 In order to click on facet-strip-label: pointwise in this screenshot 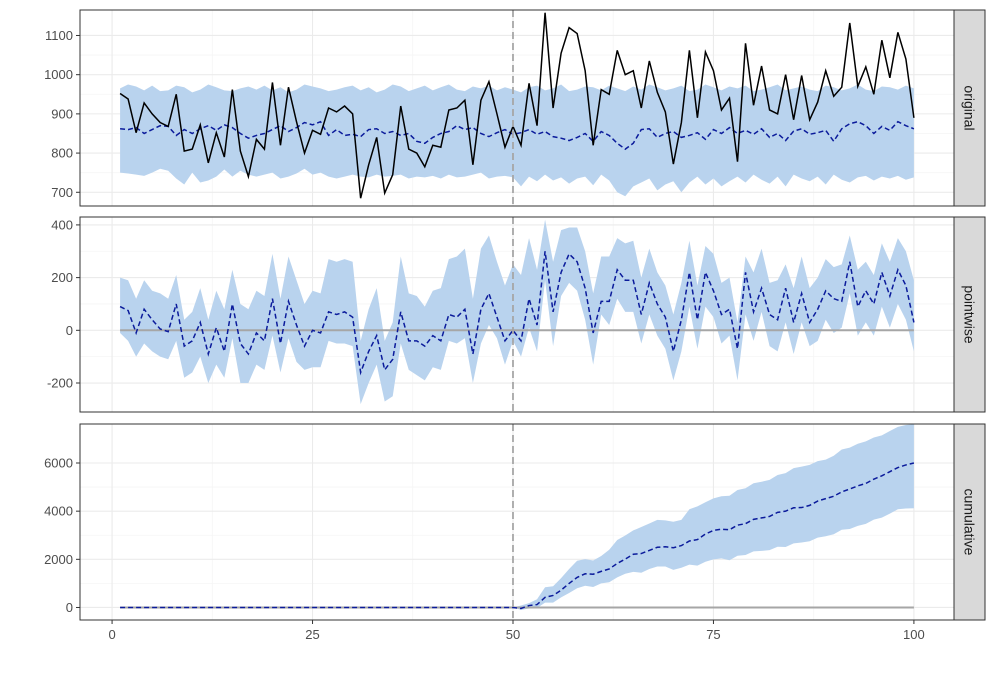, I will do `click(970, 314)`.